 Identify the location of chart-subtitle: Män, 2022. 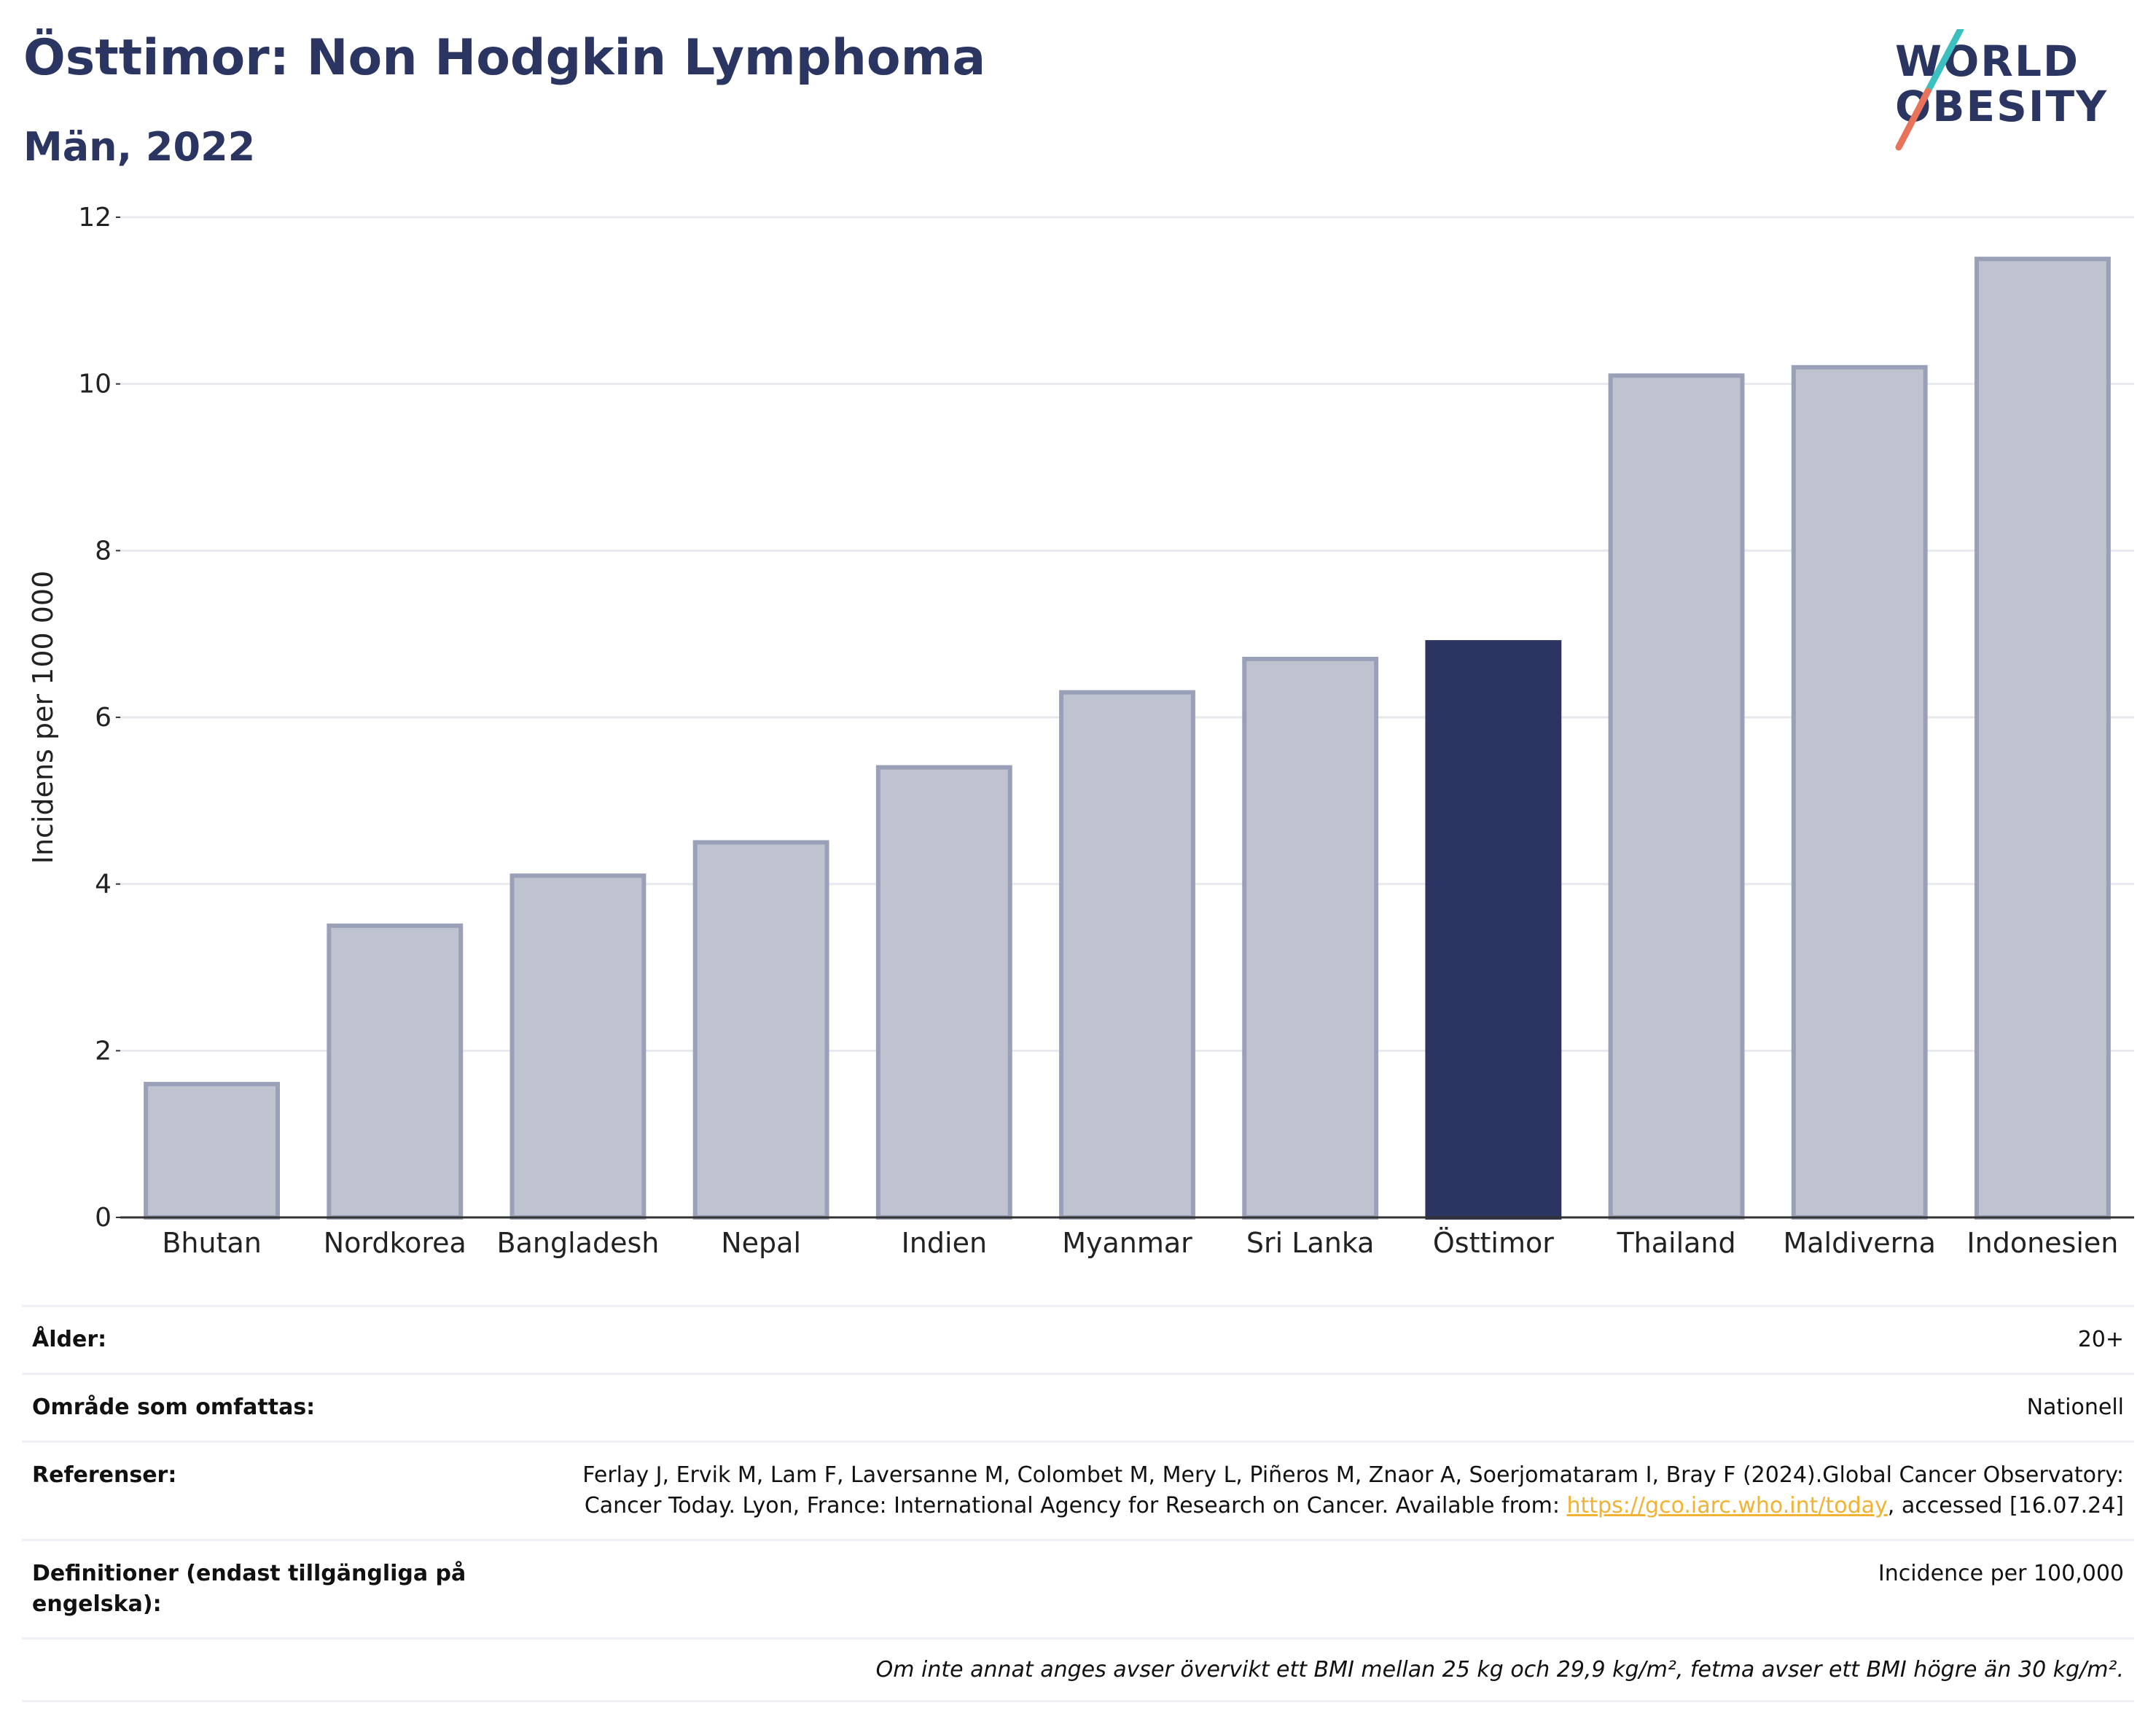
(140, 147).